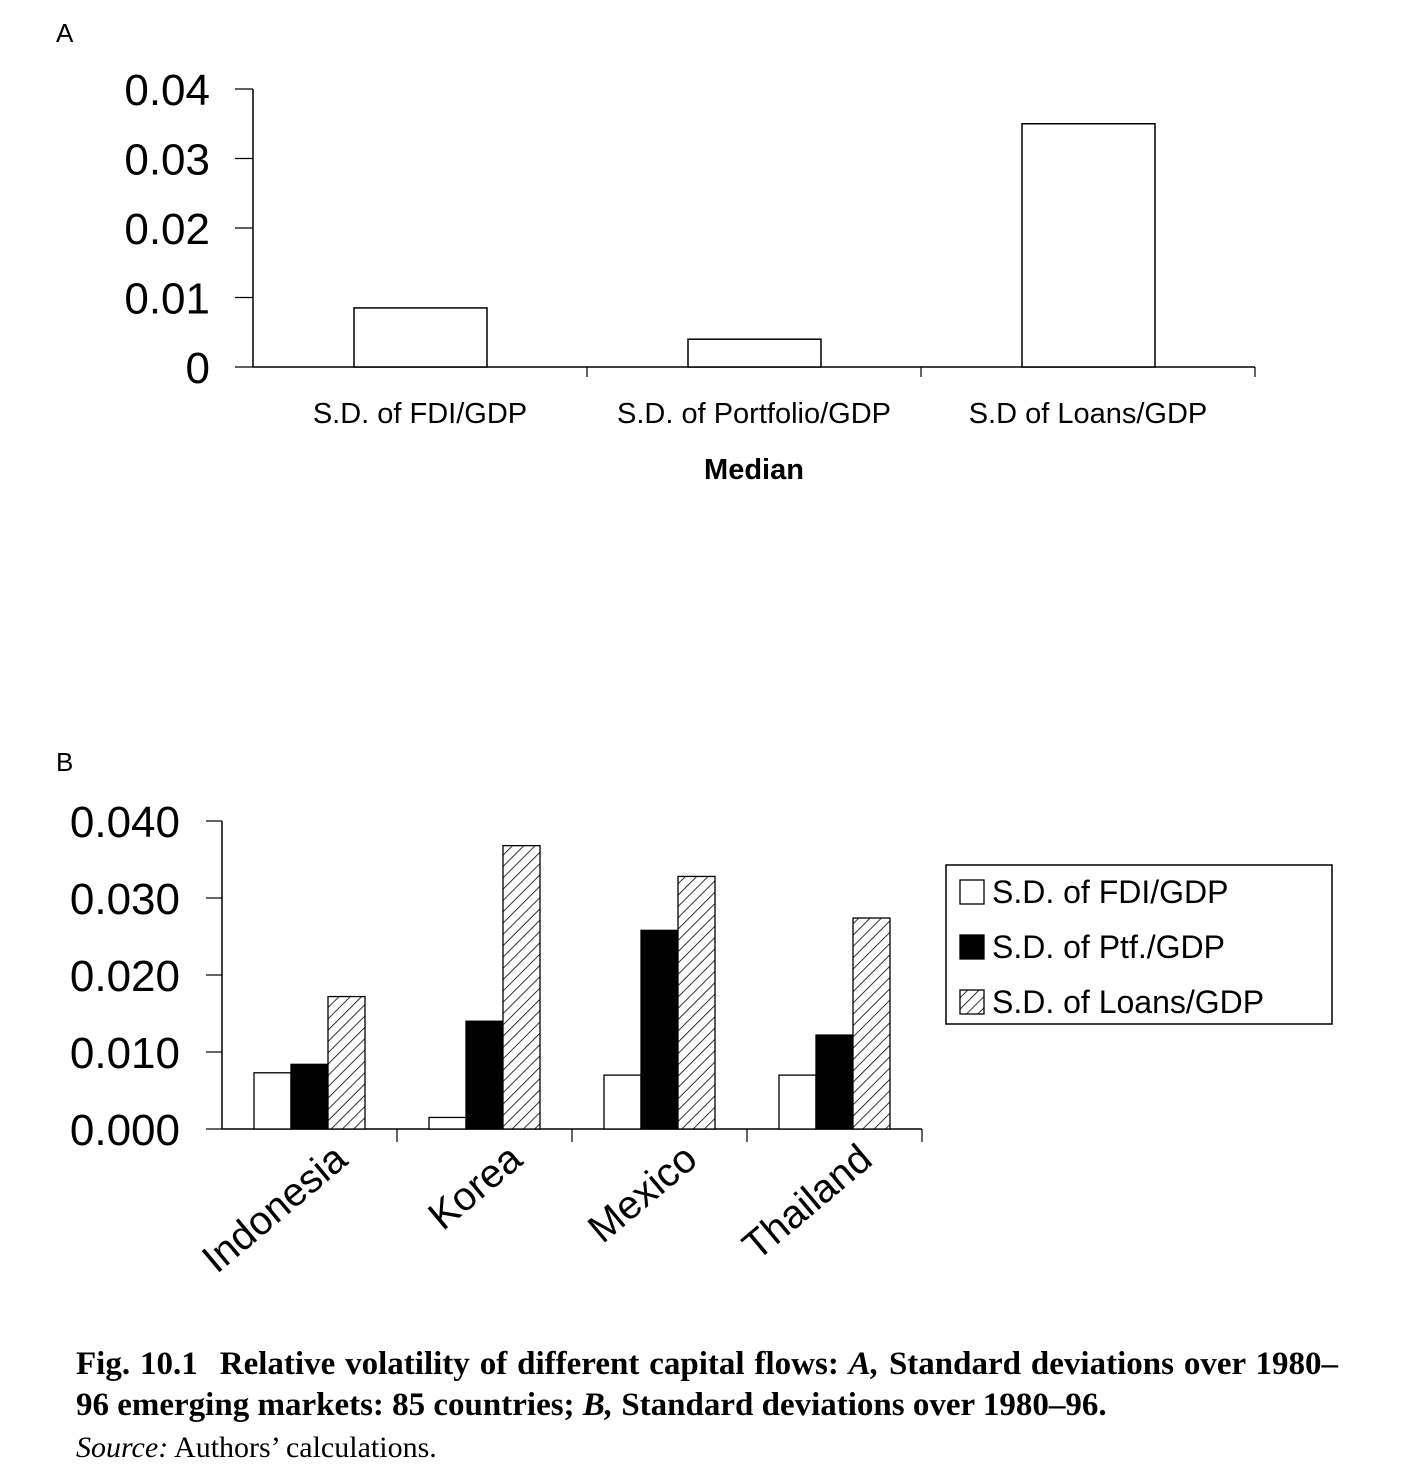  I want to click on chart-b-legend, so click(1139, 944).